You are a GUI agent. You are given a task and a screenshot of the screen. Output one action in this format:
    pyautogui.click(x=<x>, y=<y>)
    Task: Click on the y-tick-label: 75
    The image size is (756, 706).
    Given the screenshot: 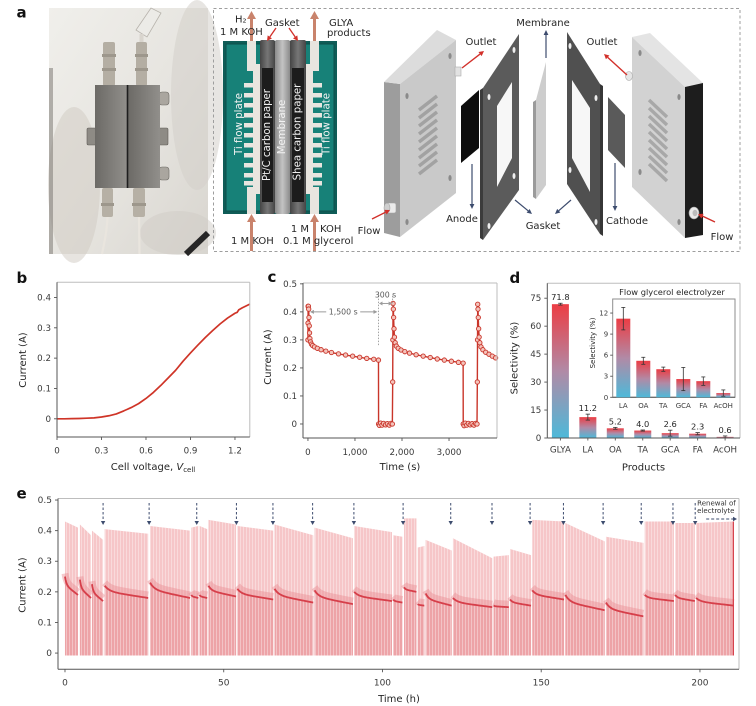 What is the action you would take?
    pyautogui.click(x=535, y=299)
    